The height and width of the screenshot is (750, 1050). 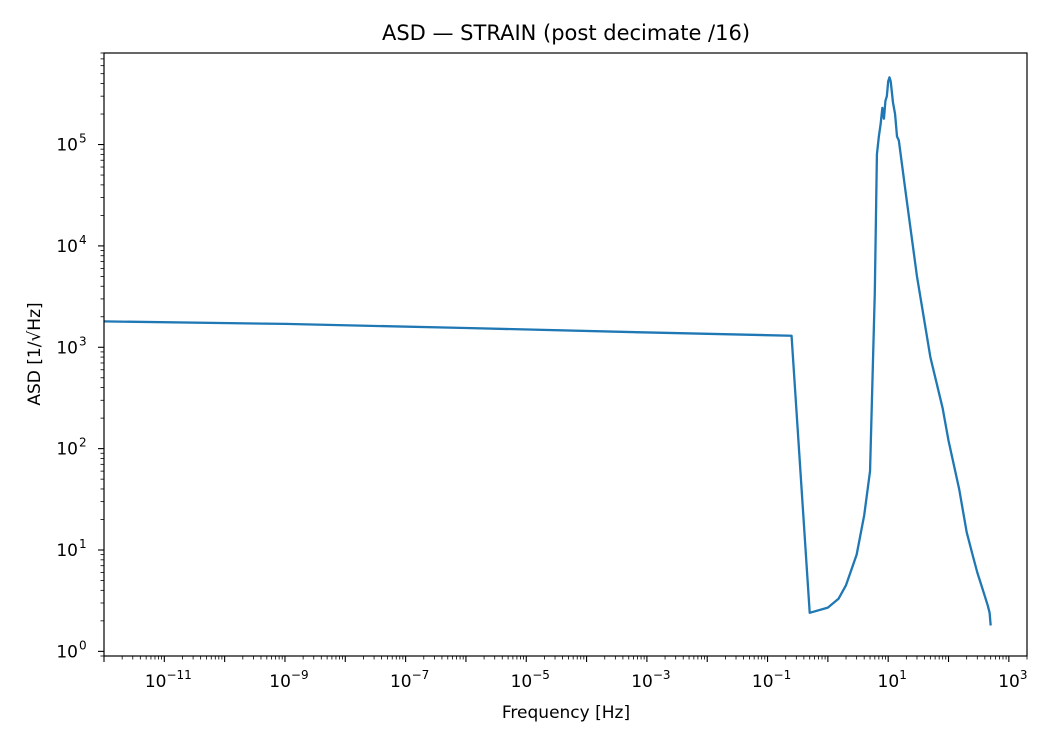 I want to click on x-tick-label: 10⁻³, so click(x=650, y=680).